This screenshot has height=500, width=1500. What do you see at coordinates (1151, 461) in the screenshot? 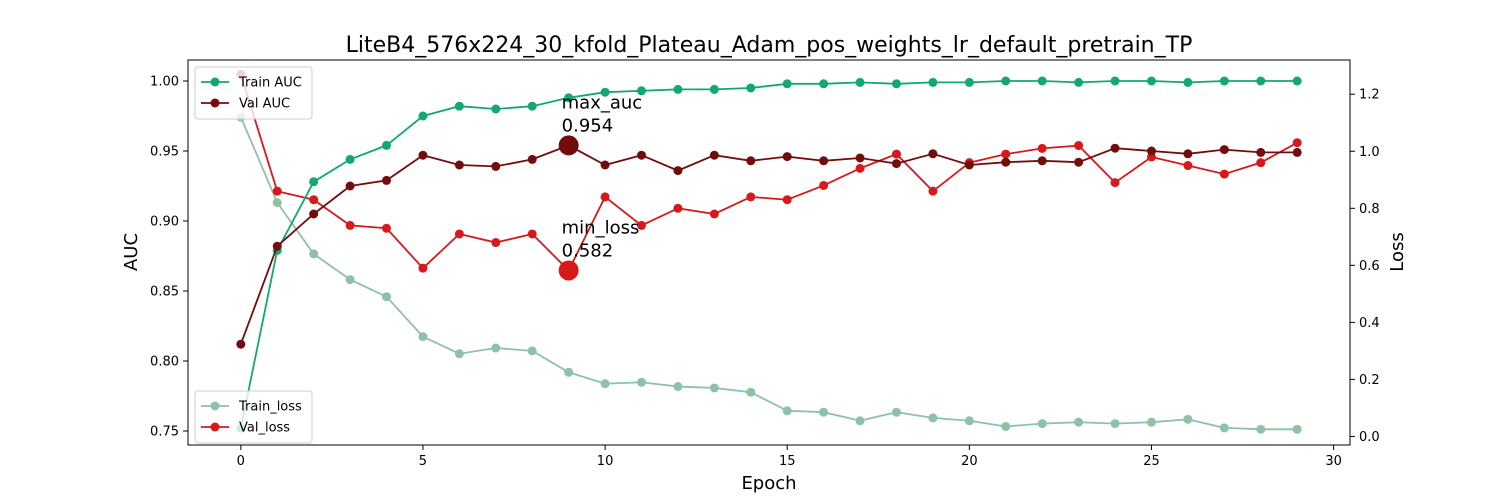
I see `x-tick-label: 25` at bounding box center [1151, 461].